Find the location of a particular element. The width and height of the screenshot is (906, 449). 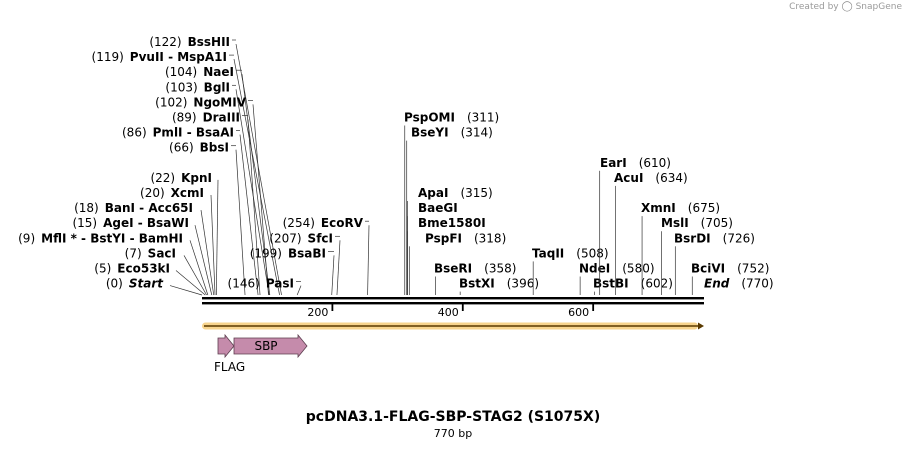

site-position: (254) is located at coordinates (299, 223).